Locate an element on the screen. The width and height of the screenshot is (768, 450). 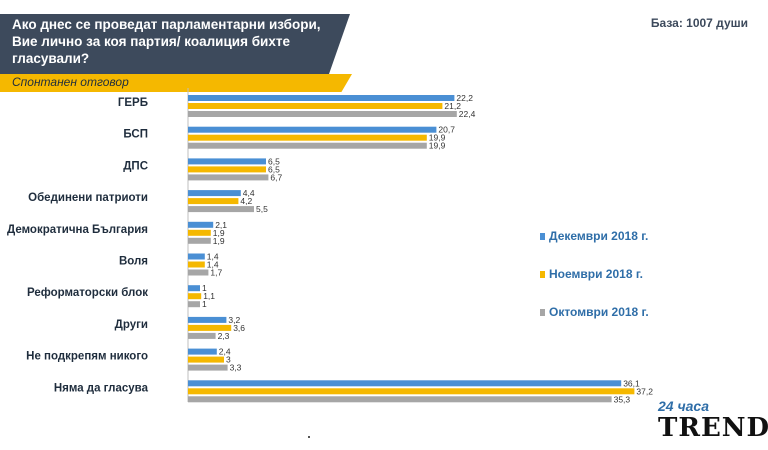
data-label: 2,4 is located at coordinates (225, 352).